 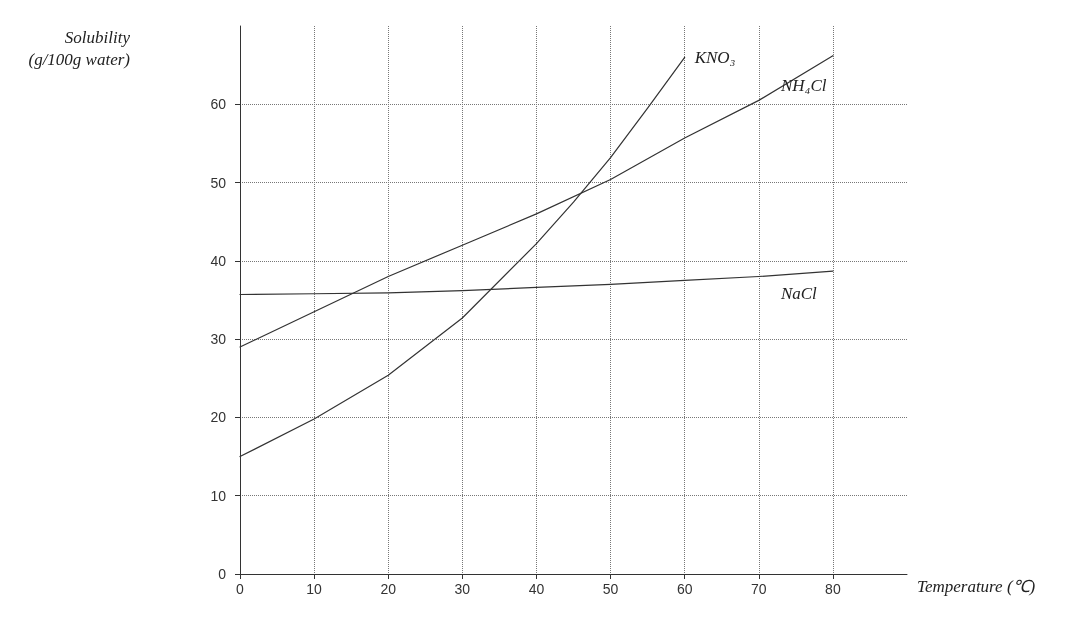 I want to click on y-tick-label: 40, so click(x=218, y=260).